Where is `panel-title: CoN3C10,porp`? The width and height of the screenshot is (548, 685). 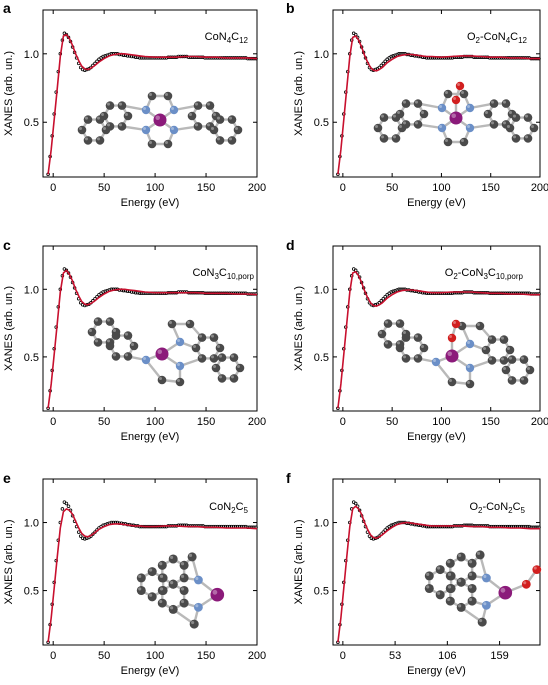 panel-title: CoN3C10,porp is located at coordinates (223, 274).